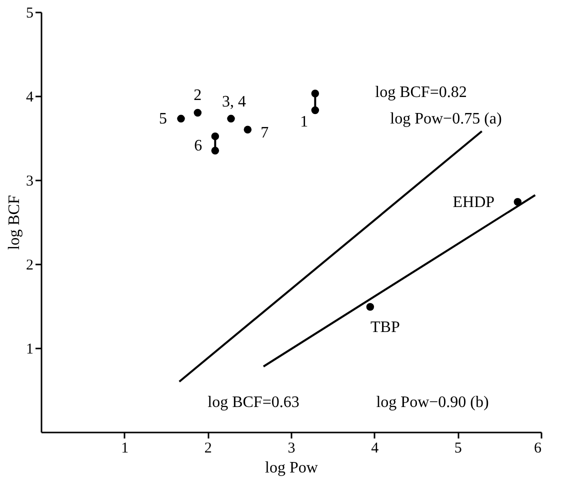 The image size is (582, 496). I want to click on y-tick-label: 2, so click(30, 266).